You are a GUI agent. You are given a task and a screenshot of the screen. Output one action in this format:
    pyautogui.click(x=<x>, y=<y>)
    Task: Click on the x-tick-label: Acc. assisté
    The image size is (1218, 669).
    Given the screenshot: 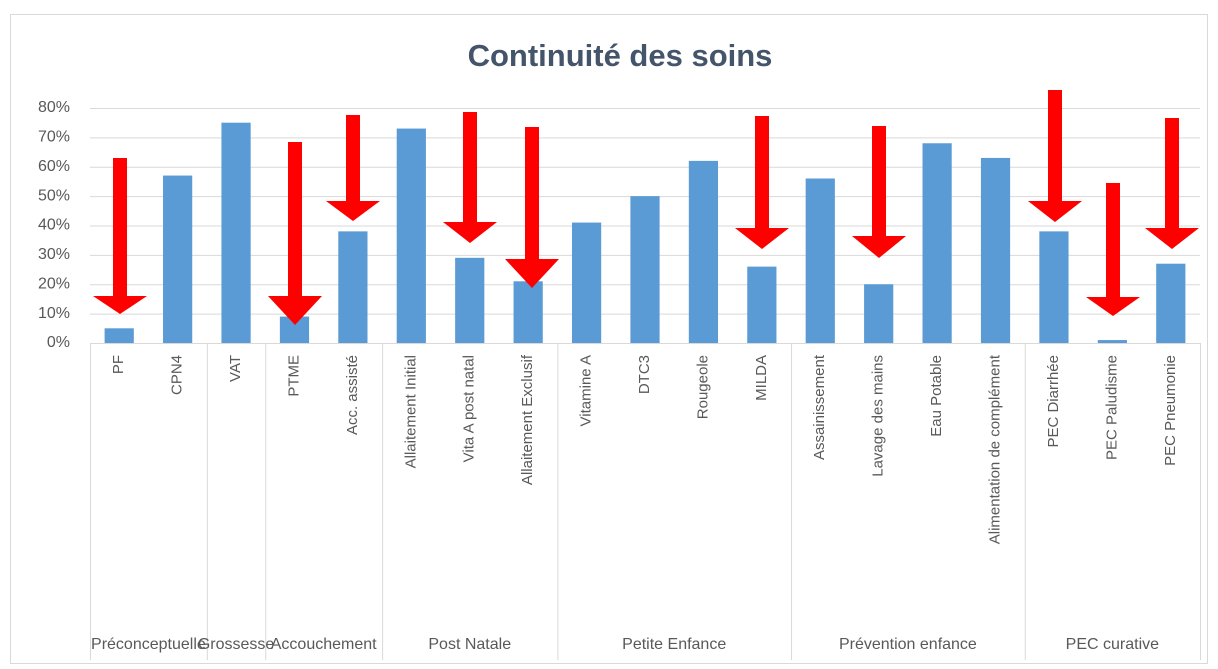 What is the action you would take?
    pyautogui.click(x=352, y=395)
    